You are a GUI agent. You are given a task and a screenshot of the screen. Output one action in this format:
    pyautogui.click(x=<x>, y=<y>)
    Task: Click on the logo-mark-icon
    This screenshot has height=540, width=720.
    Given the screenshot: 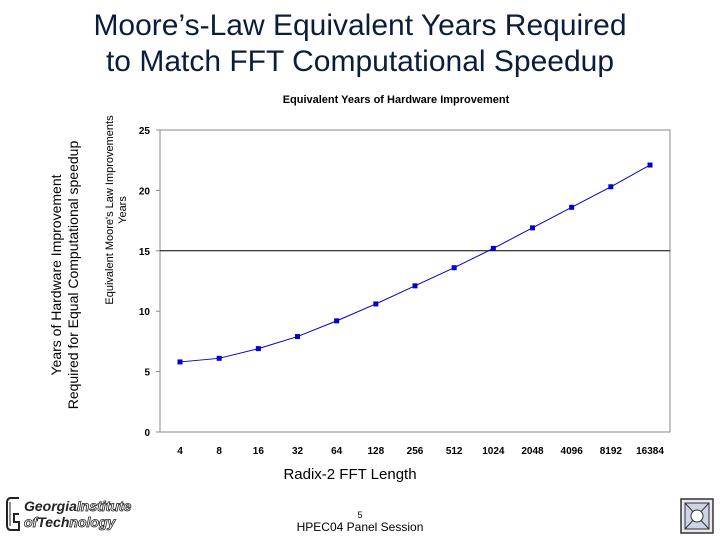 What is the action you would take?
    pyautogui.click(x=13, y=514)
    